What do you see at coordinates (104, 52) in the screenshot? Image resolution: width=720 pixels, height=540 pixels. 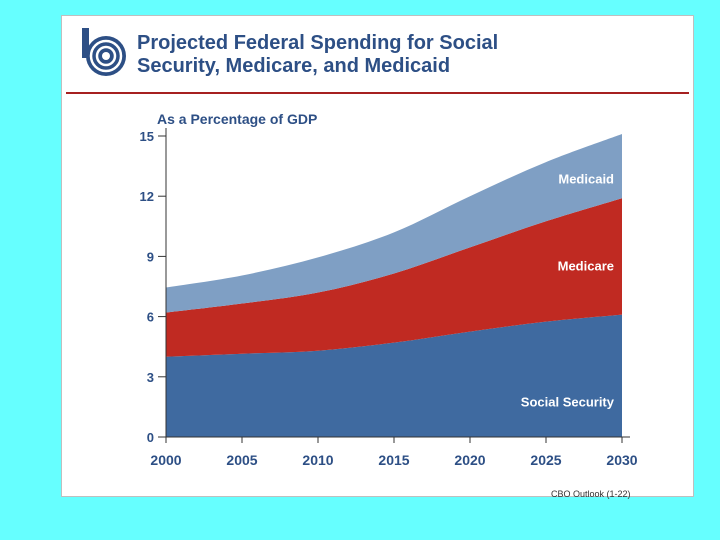 I see `cbo-logo-icon` at bounding box center [104, 52].